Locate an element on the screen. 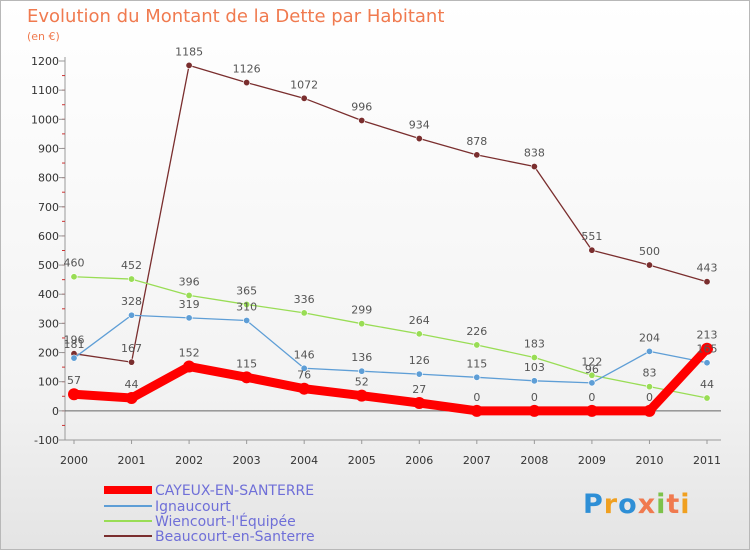 The width and height of the screenshot is (750, 550). data-label-2: 183 is located at coordinates (534, 343).